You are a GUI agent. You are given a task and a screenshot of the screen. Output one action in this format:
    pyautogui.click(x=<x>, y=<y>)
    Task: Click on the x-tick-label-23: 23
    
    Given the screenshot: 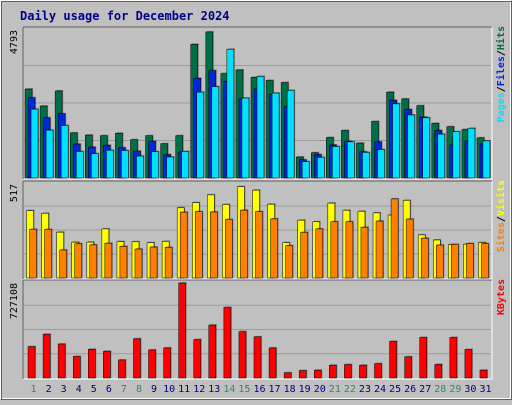 What is the action you would take?
    pyautogui.click(x=365, y=389)
    